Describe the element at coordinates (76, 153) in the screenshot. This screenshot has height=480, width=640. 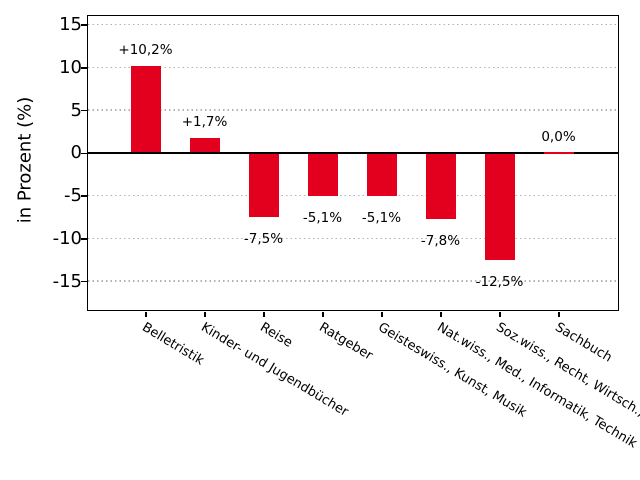
I see `y-tick-label: 0` at that location.